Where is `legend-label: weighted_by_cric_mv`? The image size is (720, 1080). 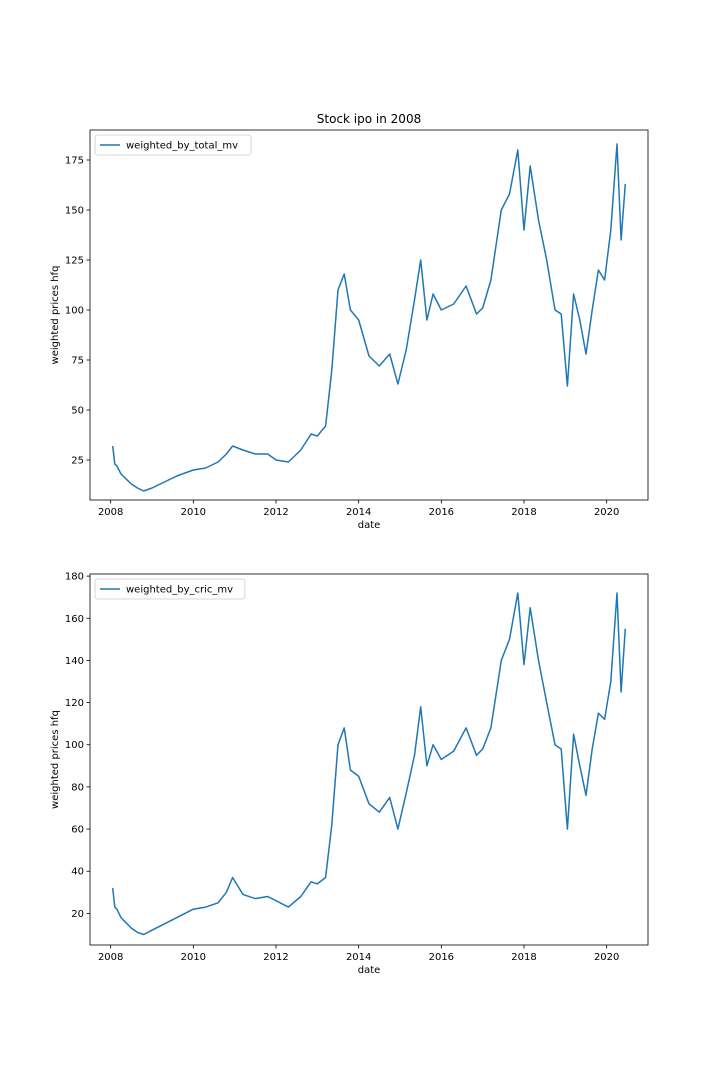 legend-label: weighted_by_cric_mv is located at coordinates (179, 590).